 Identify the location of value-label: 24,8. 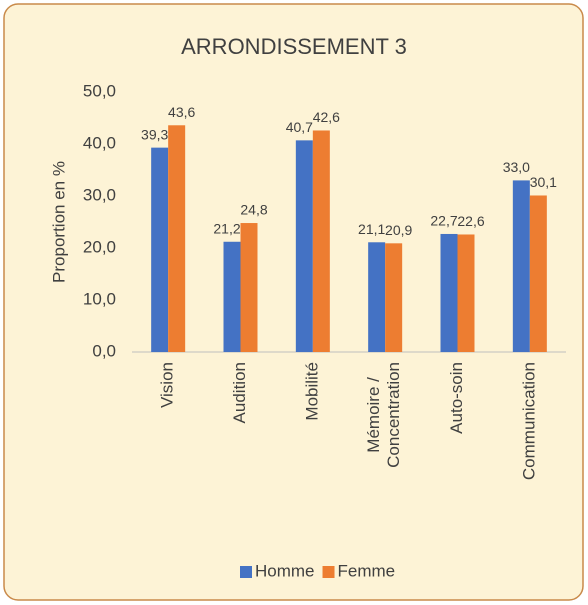
(253, 210).